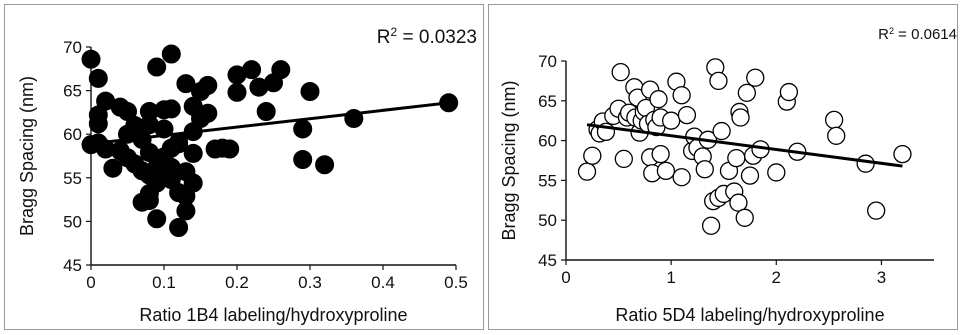 The width and height of the screenshot is (962, 335). What do you see at coordinates (310, 282) in the screenshot?
I see `x-tick-label: 0.3` at bounding box center [310, 282].